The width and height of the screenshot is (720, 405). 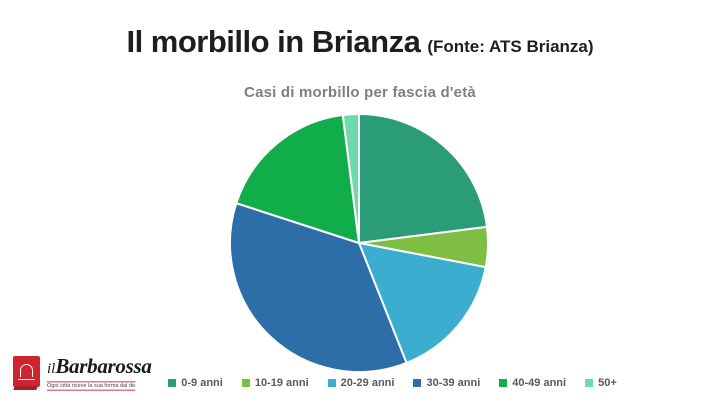 What do you see at coordinates (26, 379) in the screenshot?
I see `arch-base-line` at bounding box center [26, 379].